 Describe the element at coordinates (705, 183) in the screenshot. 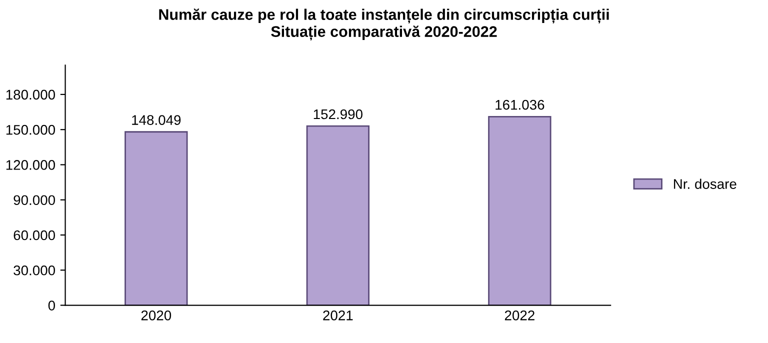

I see `legend-label: Nr. dosare` at that location.